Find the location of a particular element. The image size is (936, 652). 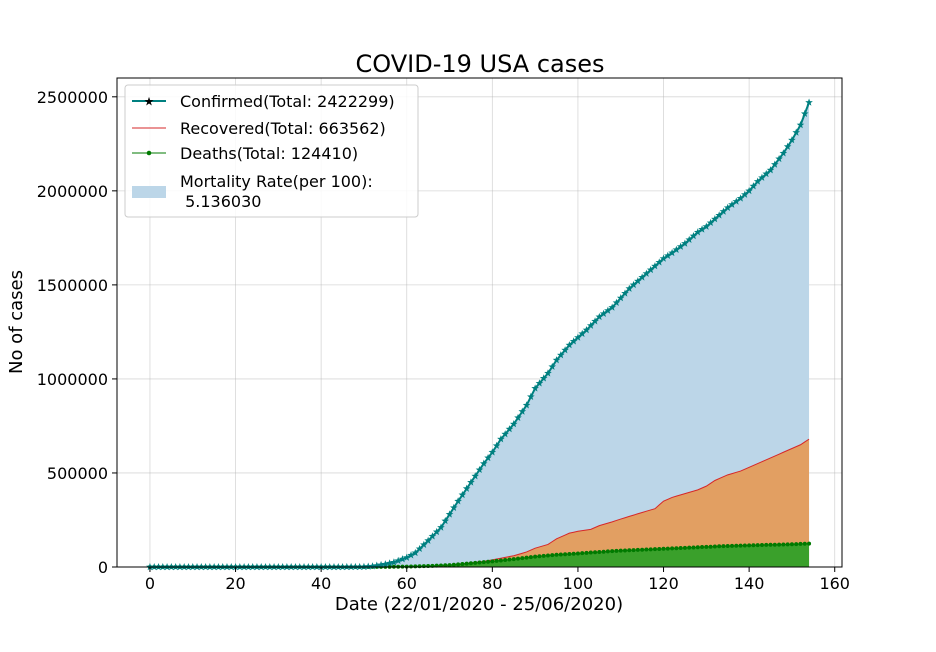

y-axis-ticks: 0 500000 1000000 1500000 2000000 2500000 is located at coordinates (77, 332).